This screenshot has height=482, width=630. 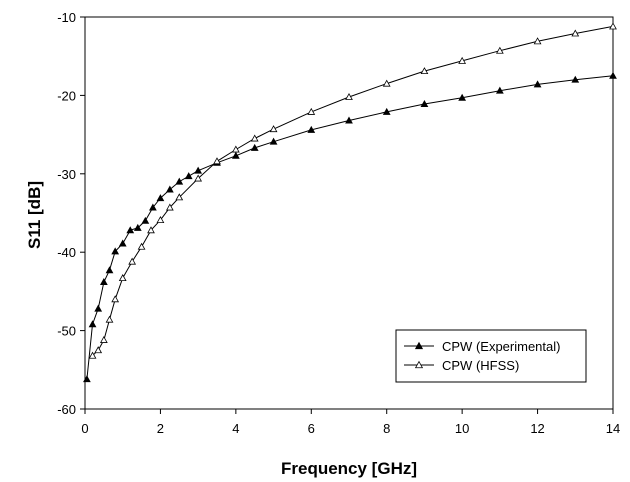 I want to click on x-tick-label: 4, so click(x=235, y=428).